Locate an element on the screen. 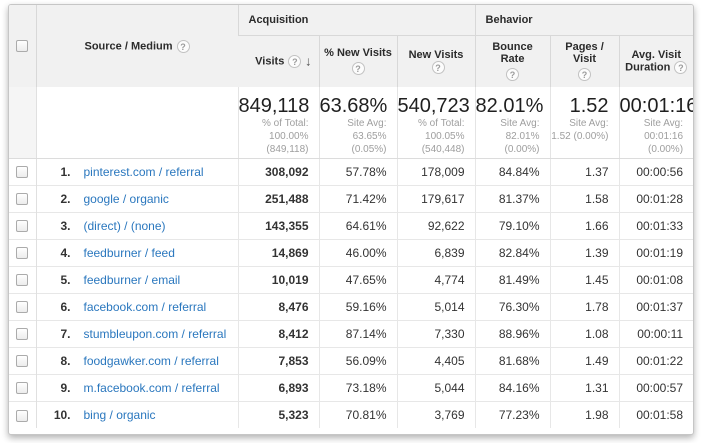 The width and height of the screenshot is (701, 443). column-header-visits: Visits? ↓ is located at coordinates (278, 61).